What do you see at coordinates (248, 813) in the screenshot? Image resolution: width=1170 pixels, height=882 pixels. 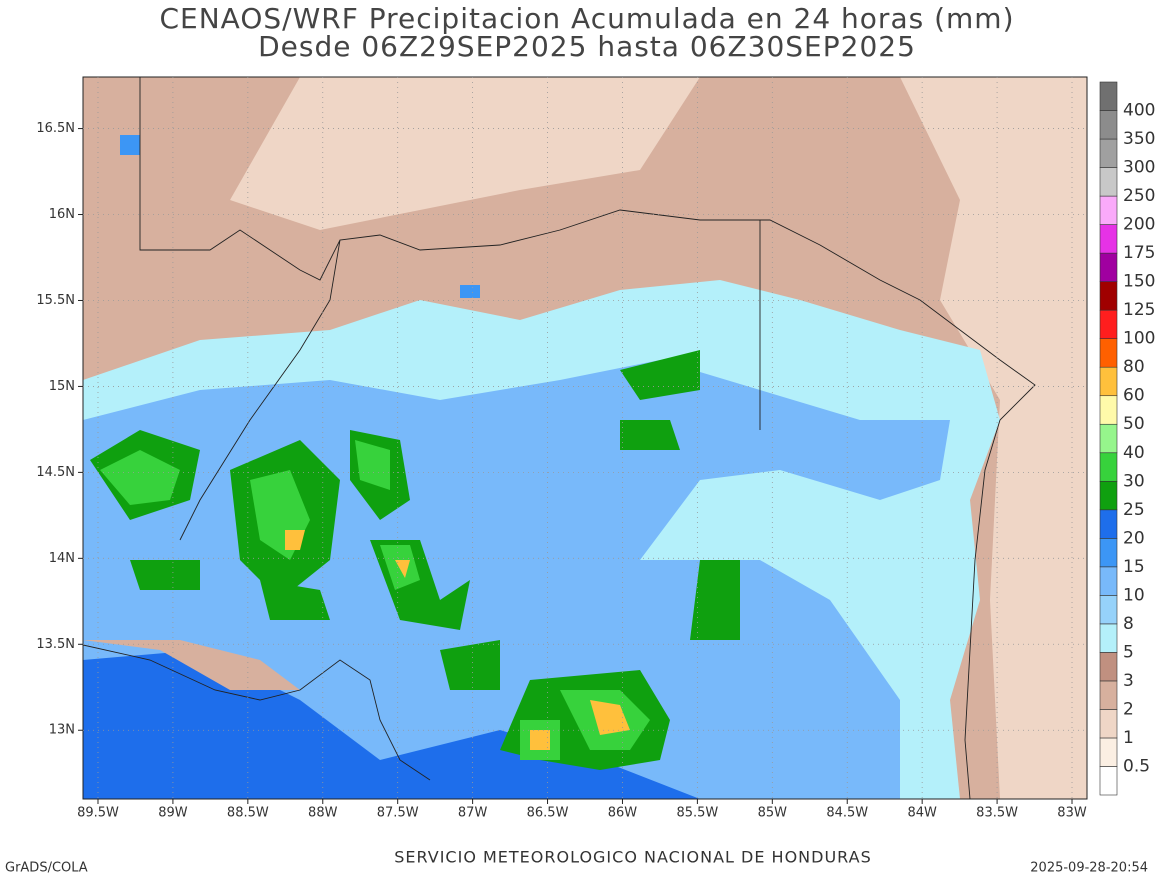 I see `x-tick-label: 88.5W` at bounding box center [248, 813].